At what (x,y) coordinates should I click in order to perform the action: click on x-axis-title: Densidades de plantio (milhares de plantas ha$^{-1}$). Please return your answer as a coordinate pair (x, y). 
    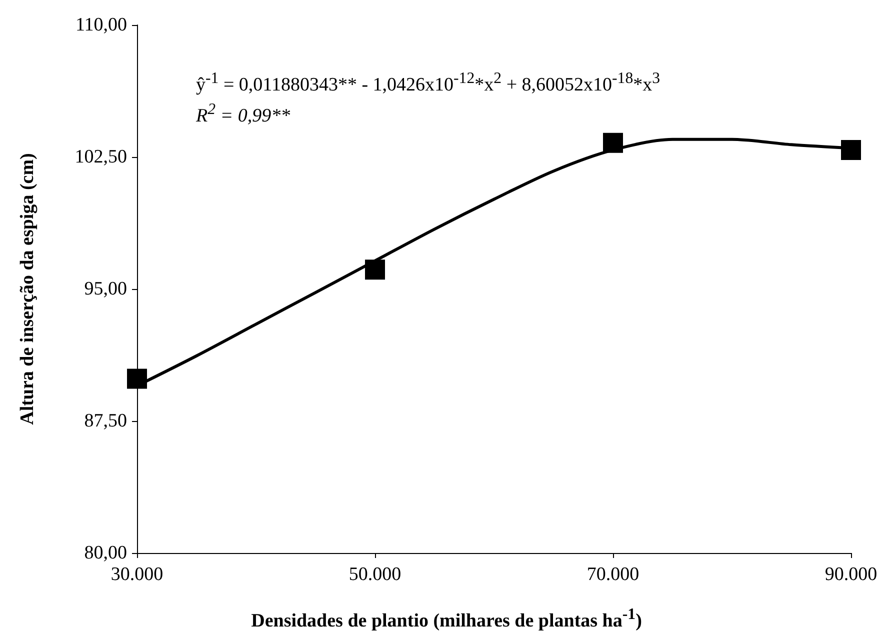
    Looking at the image, I should click on (446, 619).